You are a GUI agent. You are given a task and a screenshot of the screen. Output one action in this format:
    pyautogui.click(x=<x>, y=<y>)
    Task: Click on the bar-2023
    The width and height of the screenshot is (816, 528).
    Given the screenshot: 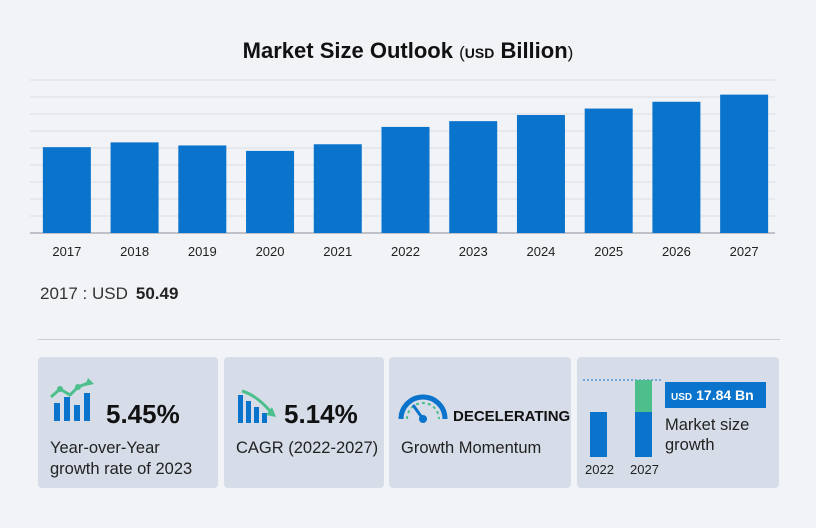 What is the action you would take?
    pyautogui.click(x=473, y=177)
    